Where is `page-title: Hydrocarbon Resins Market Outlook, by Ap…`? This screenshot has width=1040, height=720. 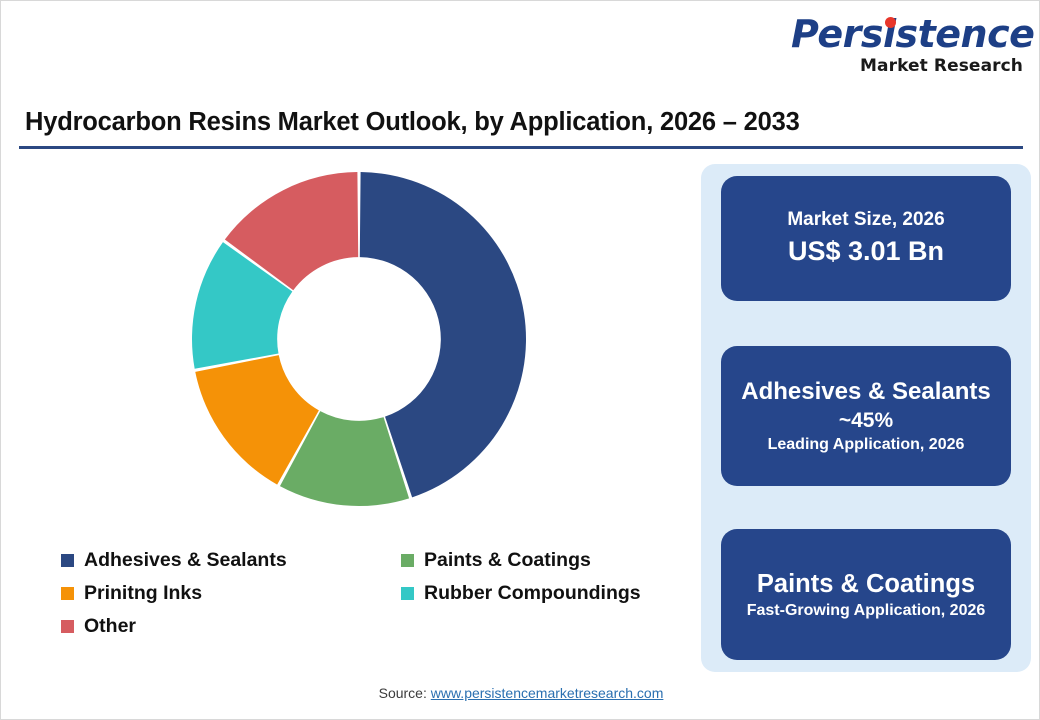 page-title: Hydrocarbon Resins Market Outlook, by Ap… is located at coordinates (412, 122).